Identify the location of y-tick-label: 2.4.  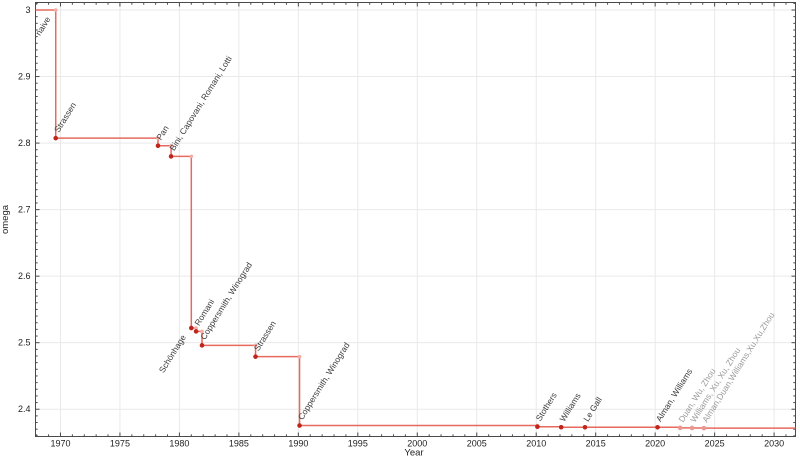
(24, 409).